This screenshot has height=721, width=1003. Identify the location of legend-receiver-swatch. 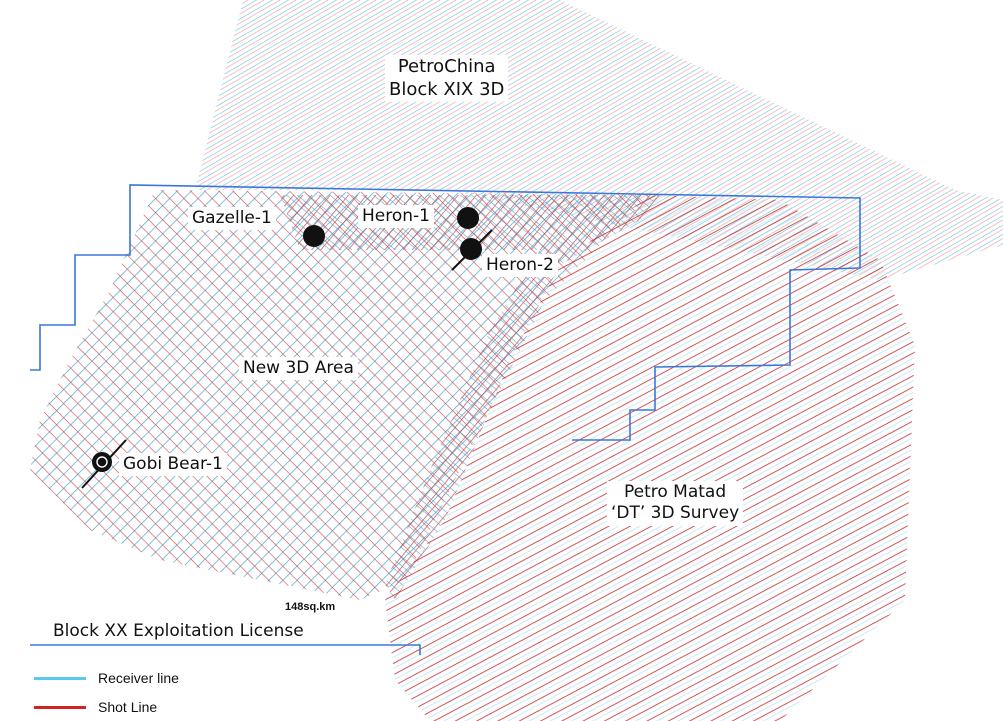
(60, 678).